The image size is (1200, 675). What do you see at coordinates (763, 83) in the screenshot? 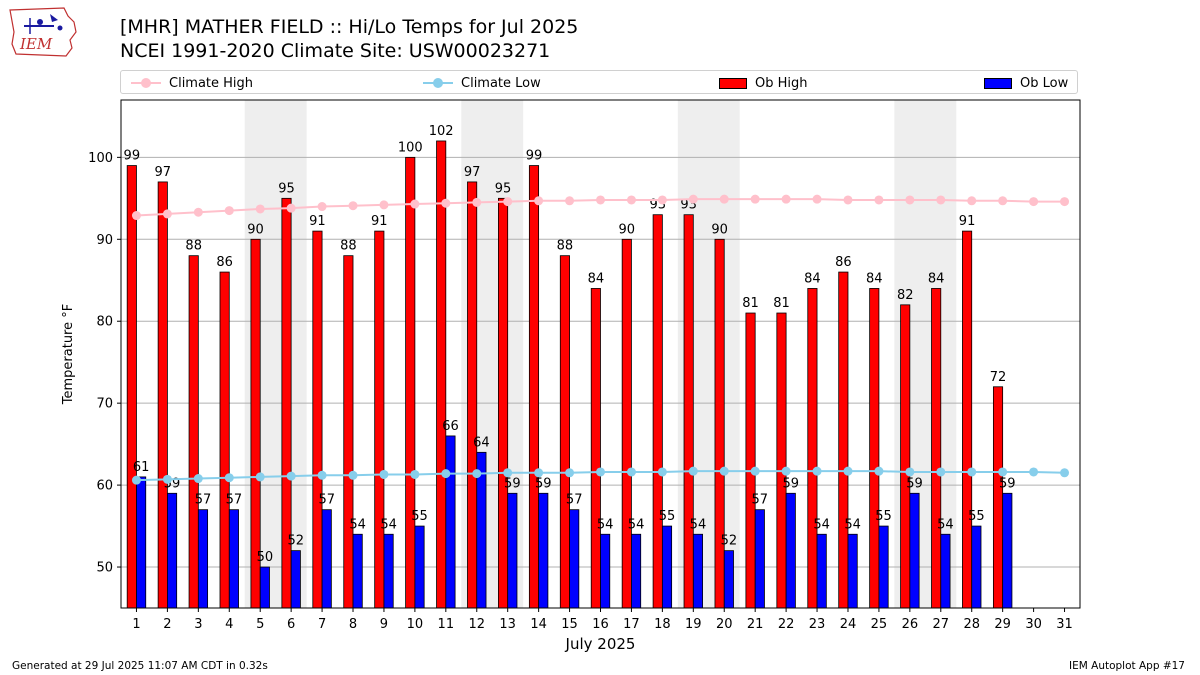
I see `legend-item-ob-high: Ob High` at bounding box center [763, 83].